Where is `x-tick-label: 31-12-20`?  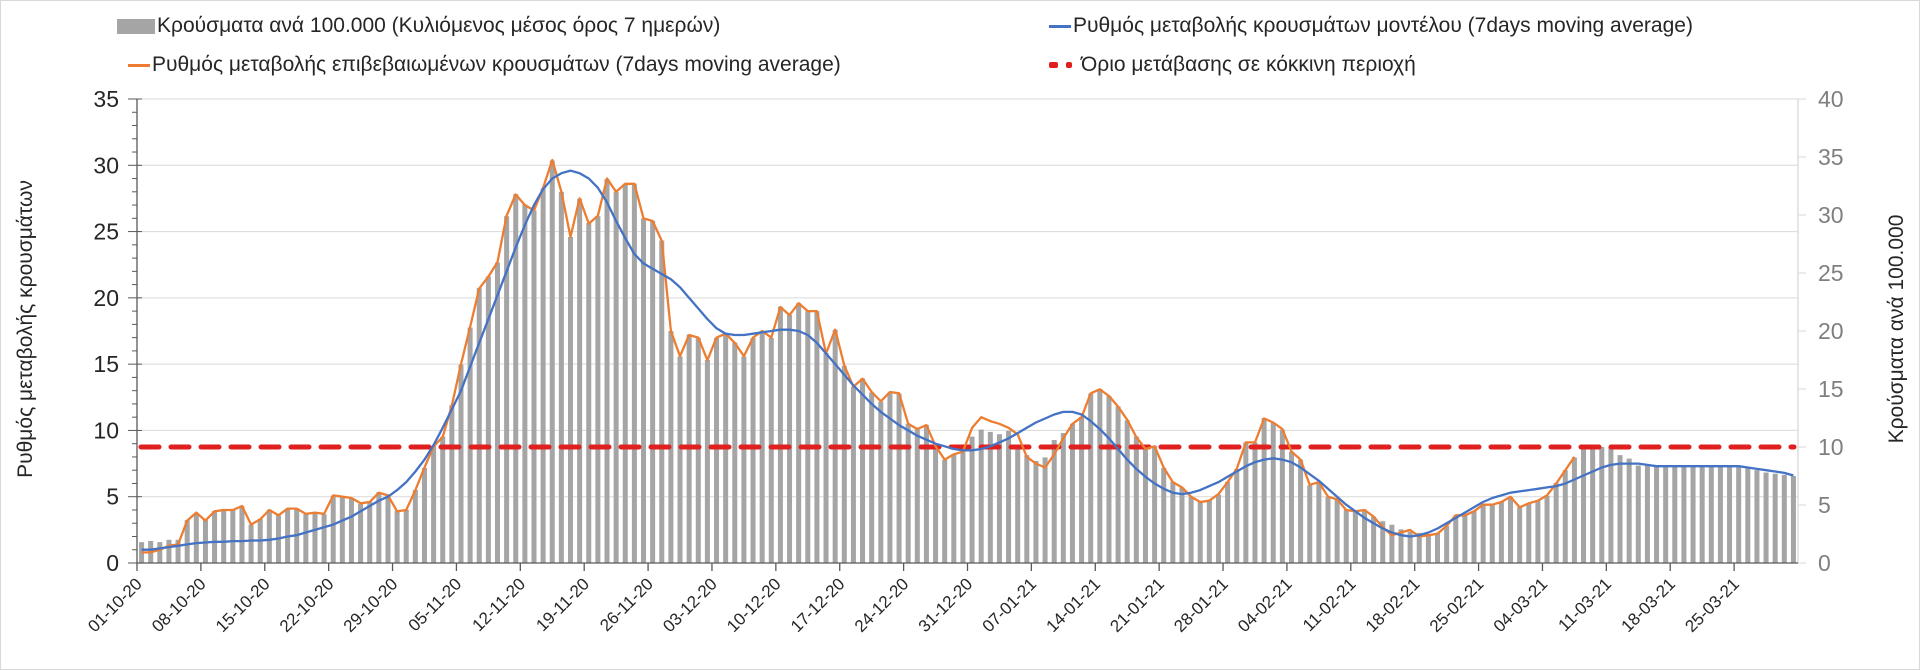
x-tick-label: 31-12-20 is located at coordinates (946, 605).